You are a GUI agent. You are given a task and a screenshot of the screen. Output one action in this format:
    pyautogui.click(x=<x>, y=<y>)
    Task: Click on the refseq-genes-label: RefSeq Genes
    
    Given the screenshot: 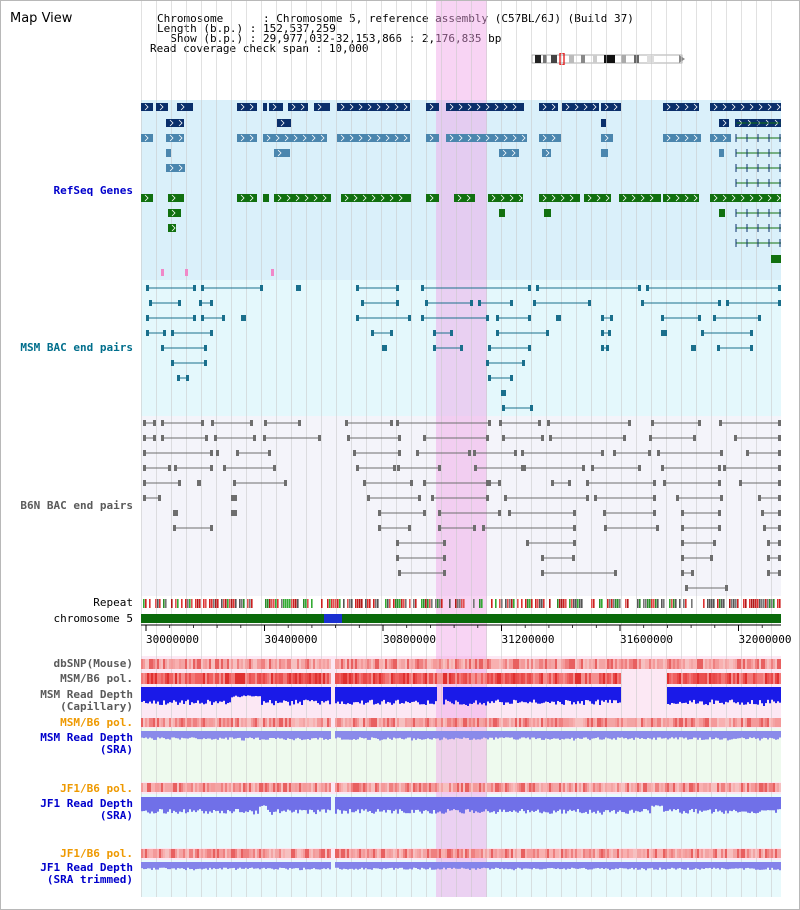 What is the action you would take?
    pyautogui.click(x=93, y=190)
    